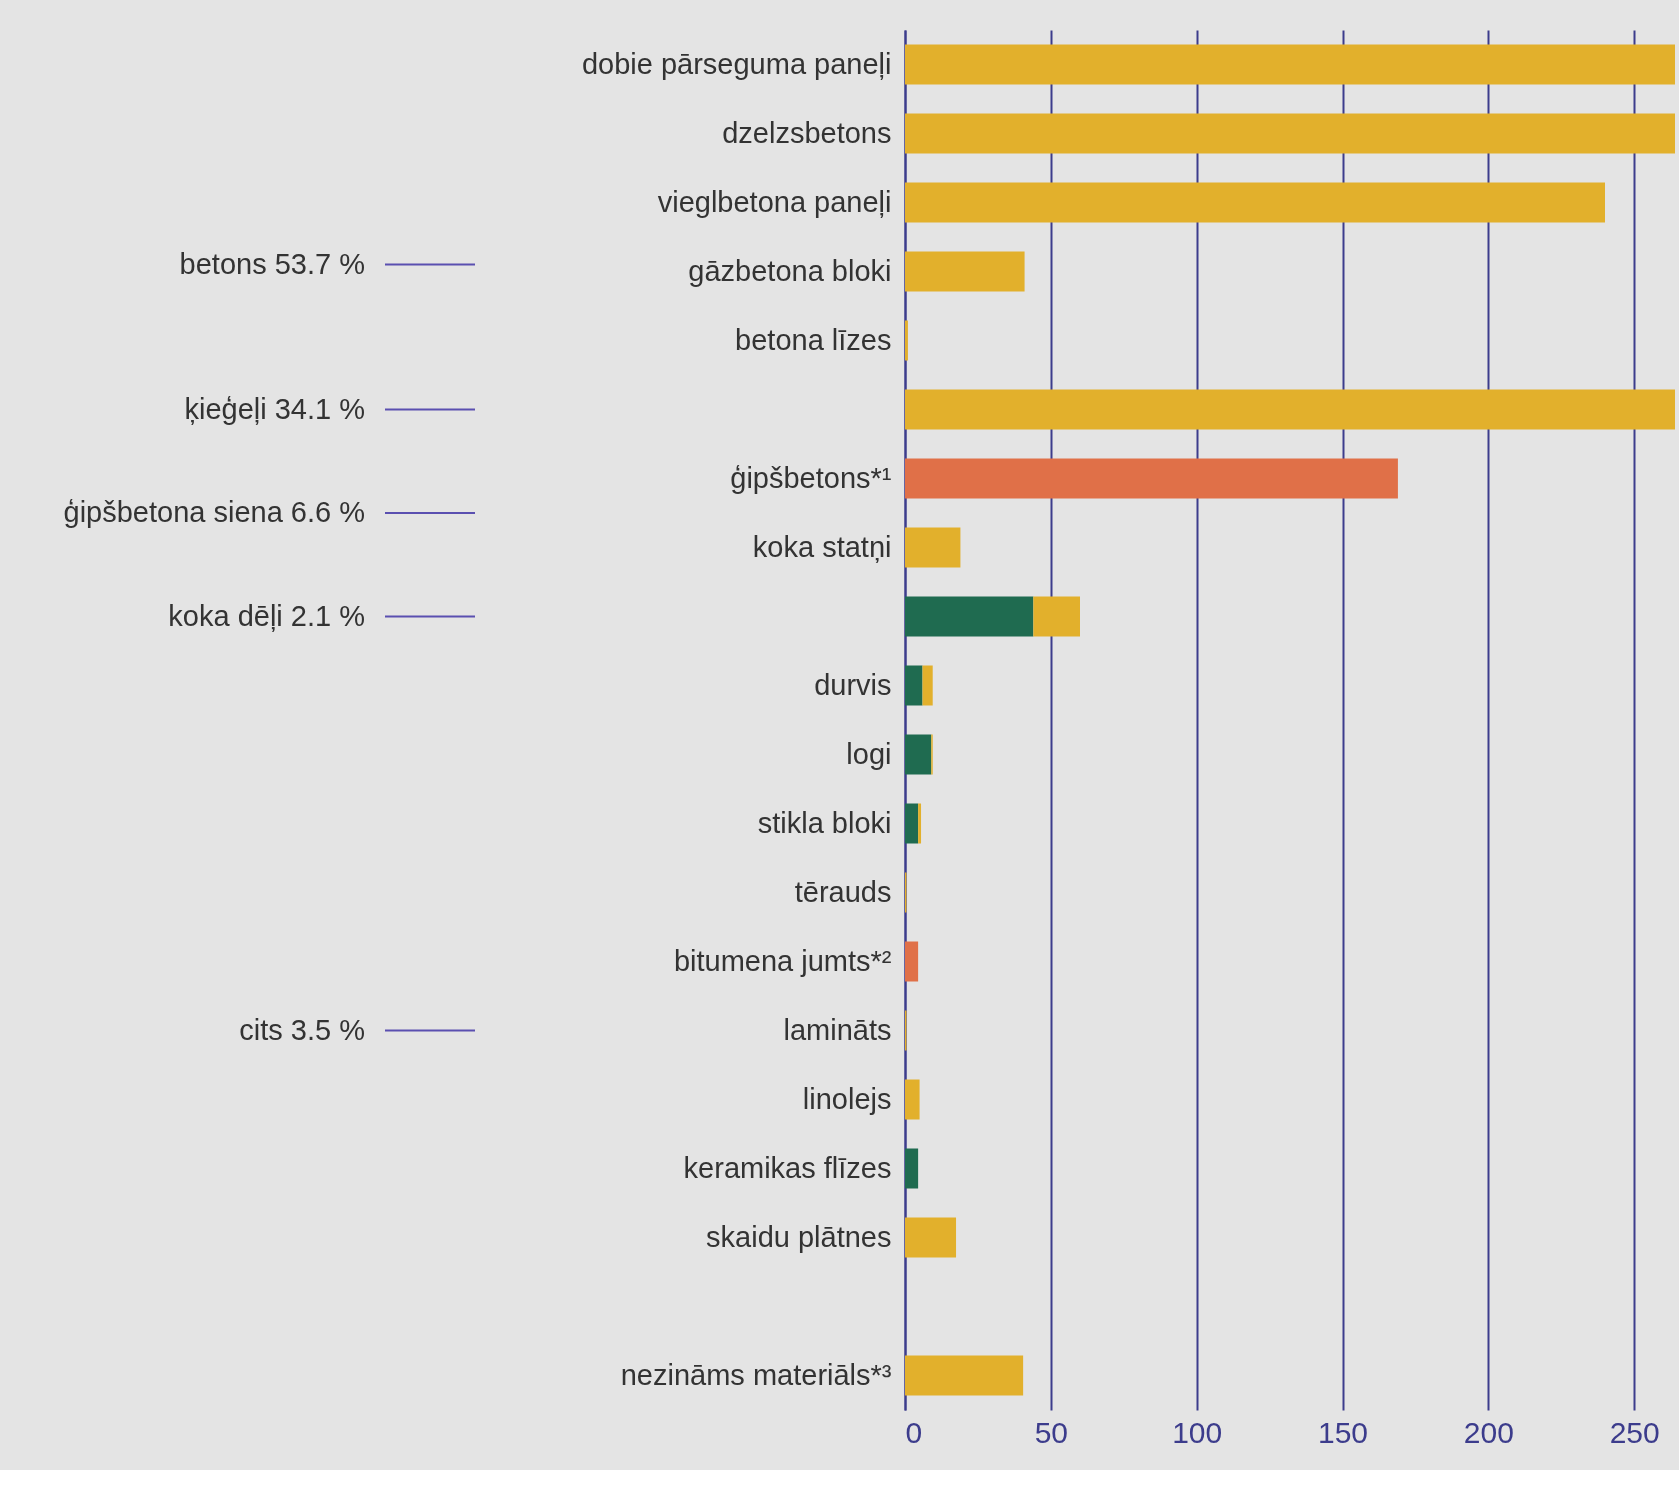 This screenshot has height=1496, width=1679. Describe the element at coordinates (787, 1167) in the screenshot. I see `y-tick-label: keramikas flīzes` at that location.